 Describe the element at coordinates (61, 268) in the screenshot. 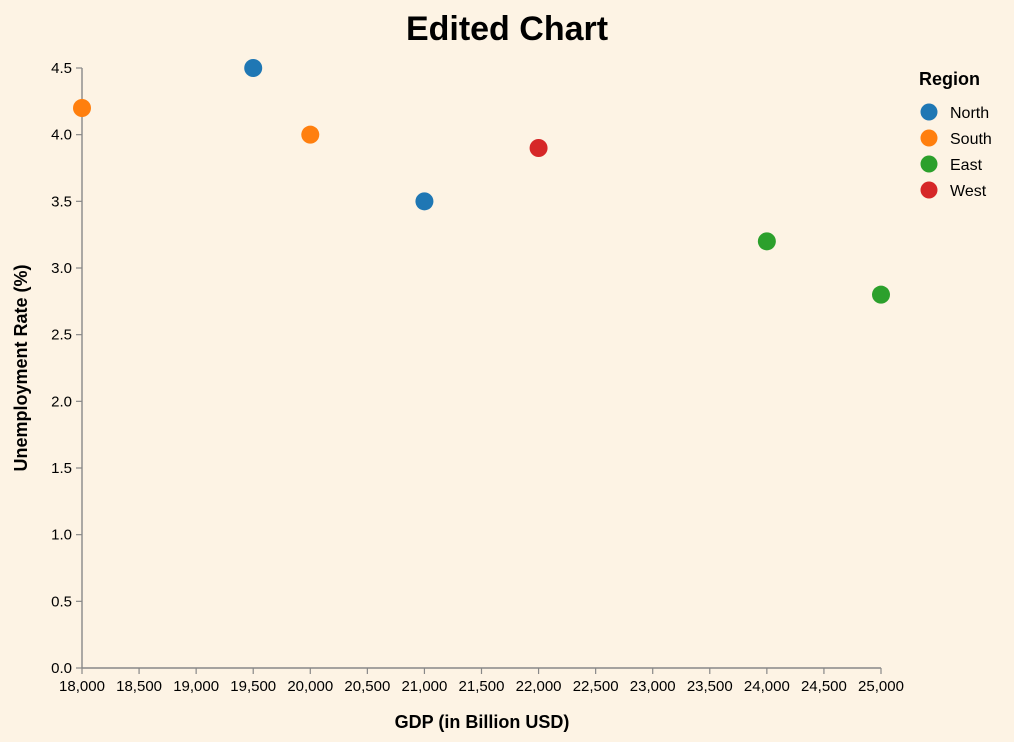

I see `y-tick-label: 3.0` at that location.